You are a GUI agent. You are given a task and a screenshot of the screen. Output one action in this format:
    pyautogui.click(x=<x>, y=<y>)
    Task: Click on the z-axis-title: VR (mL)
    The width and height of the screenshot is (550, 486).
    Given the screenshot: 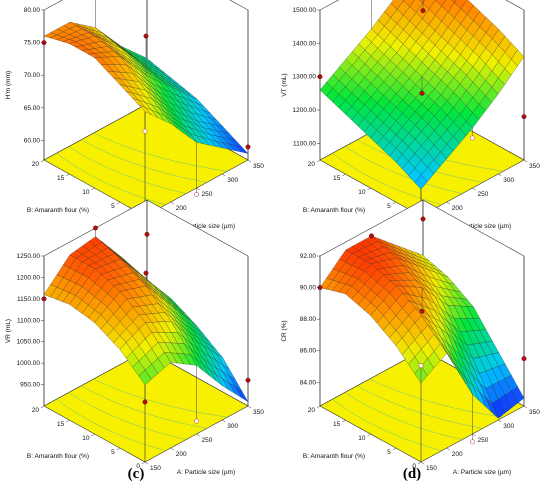 What is the action you would take?
    pyautogui.click(x=8, y=331)
    